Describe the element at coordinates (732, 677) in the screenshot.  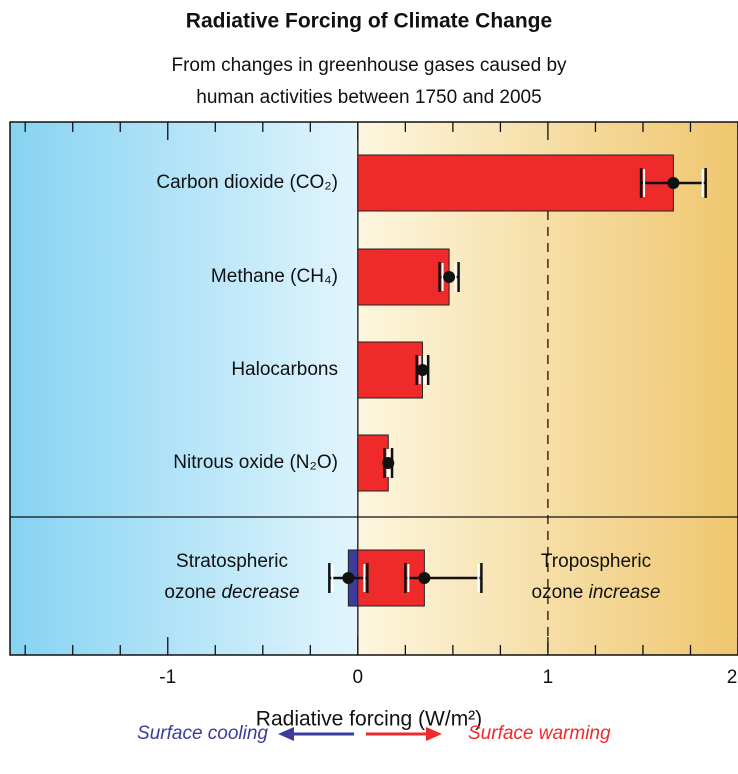
I see `x-tick-label: 2` at that location.